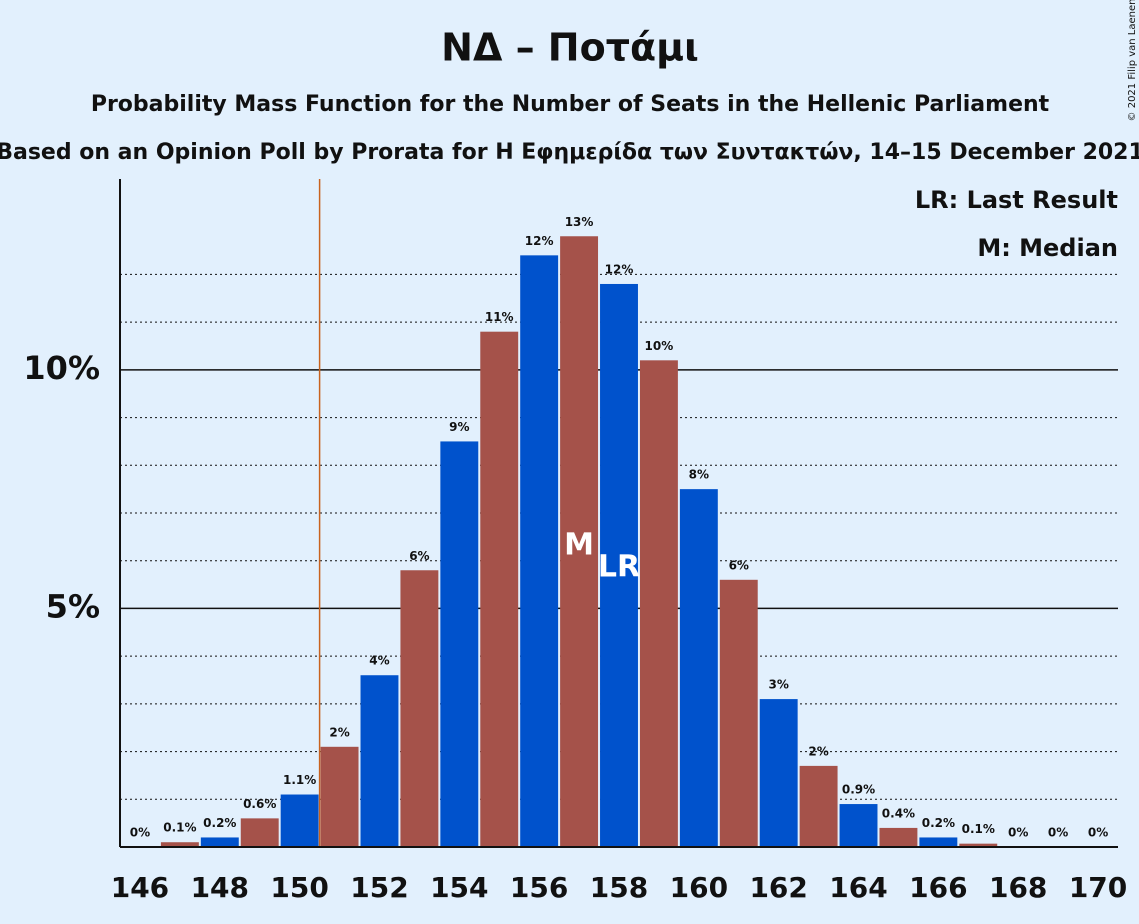 The width and height of the screenshot is (1139, 924). What do you see at coordinates (699, 887) in the screenshot?
I see `x-tick-label: 160` at bounding box center [699, 887].